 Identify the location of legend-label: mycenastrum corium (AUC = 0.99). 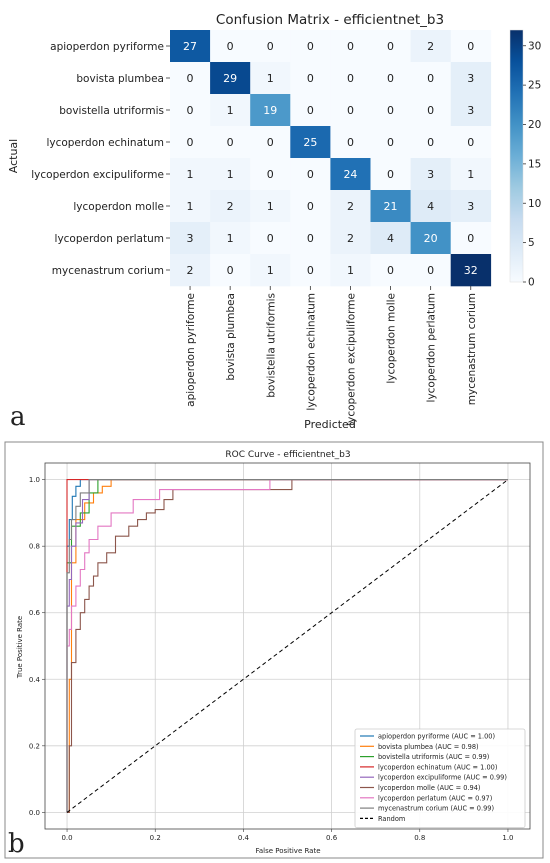
(436, 809).